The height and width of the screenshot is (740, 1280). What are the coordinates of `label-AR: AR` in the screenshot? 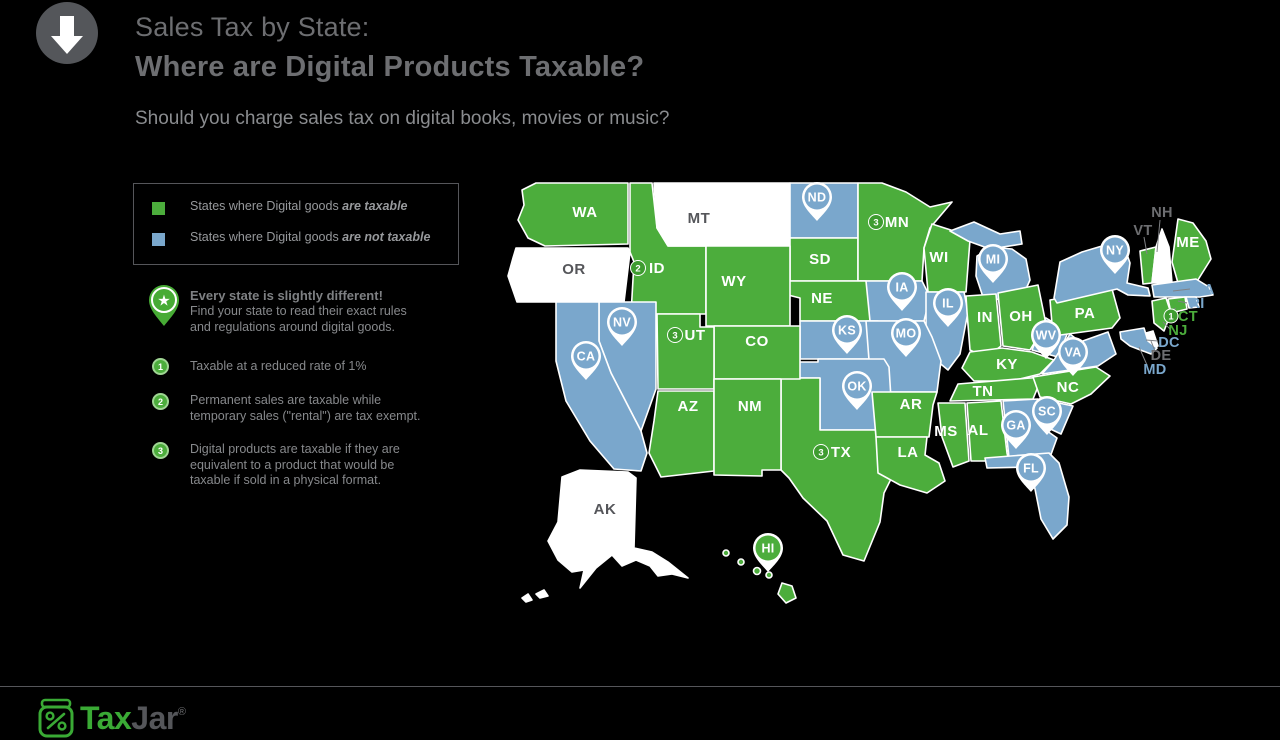 It's located at (911, 404).